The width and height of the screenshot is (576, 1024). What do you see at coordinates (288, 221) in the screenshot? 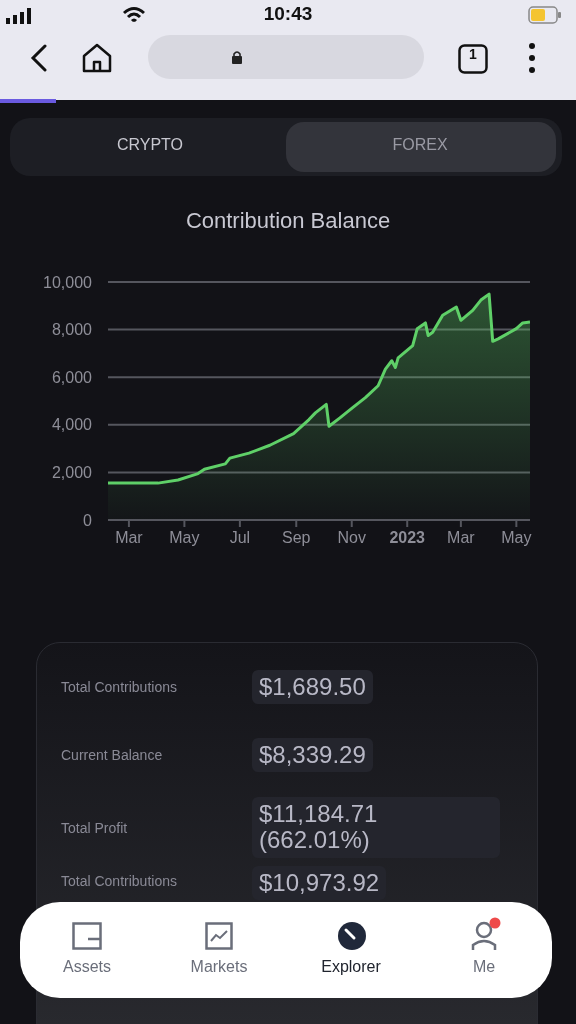
I see `chart-title: Contribution Balance` at bounding box center [288, 221].